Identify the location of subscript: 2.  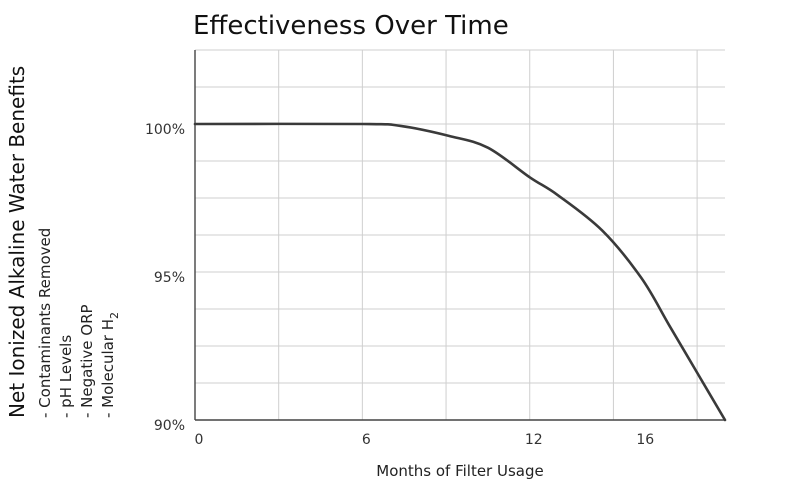
(114, 315).